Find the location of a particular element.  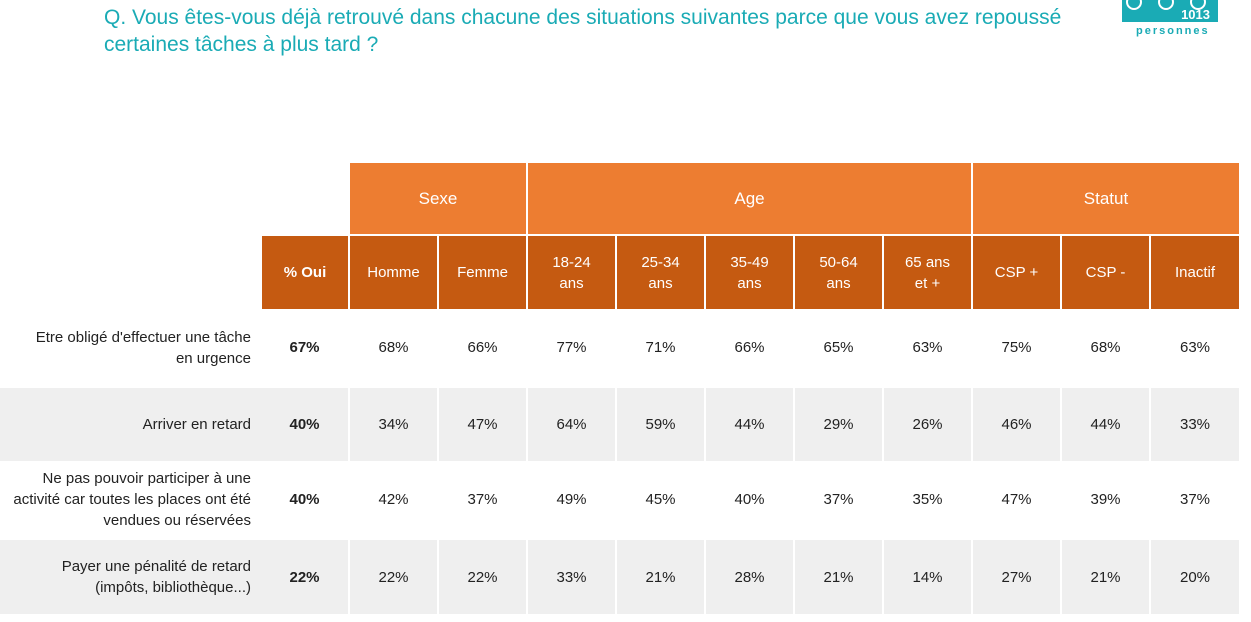

total-cell: 22% is located at coordinates (305, 576).